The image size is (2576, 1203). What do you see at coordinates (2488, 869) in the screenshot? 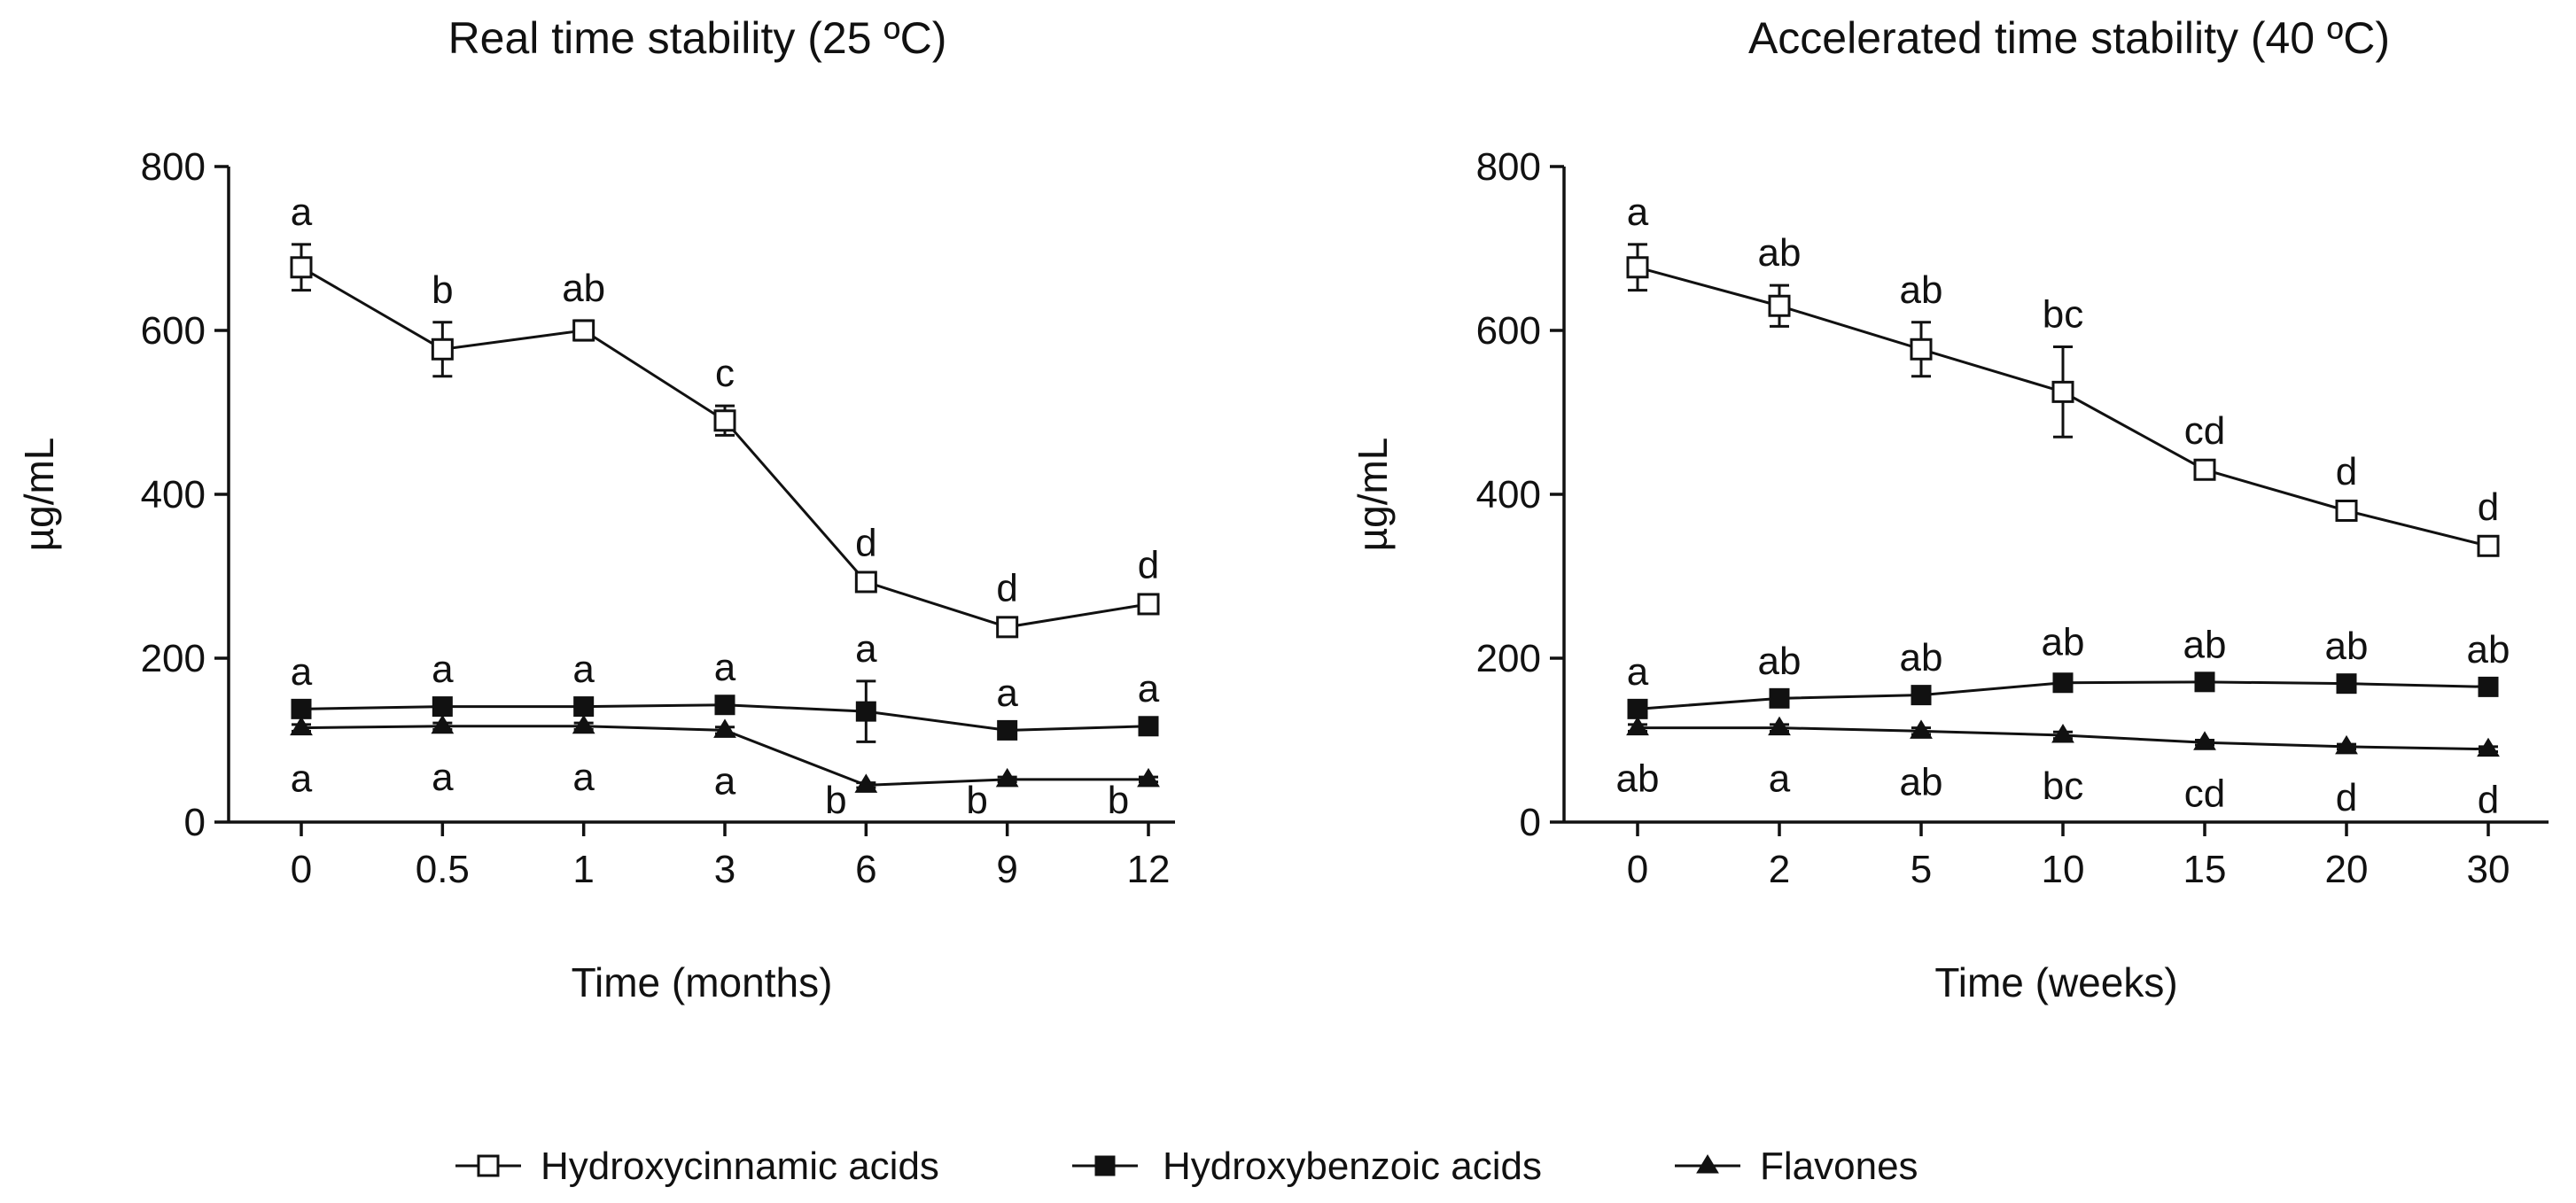
I see `x-tick-label: 30` at bounding box center [2488, 869].